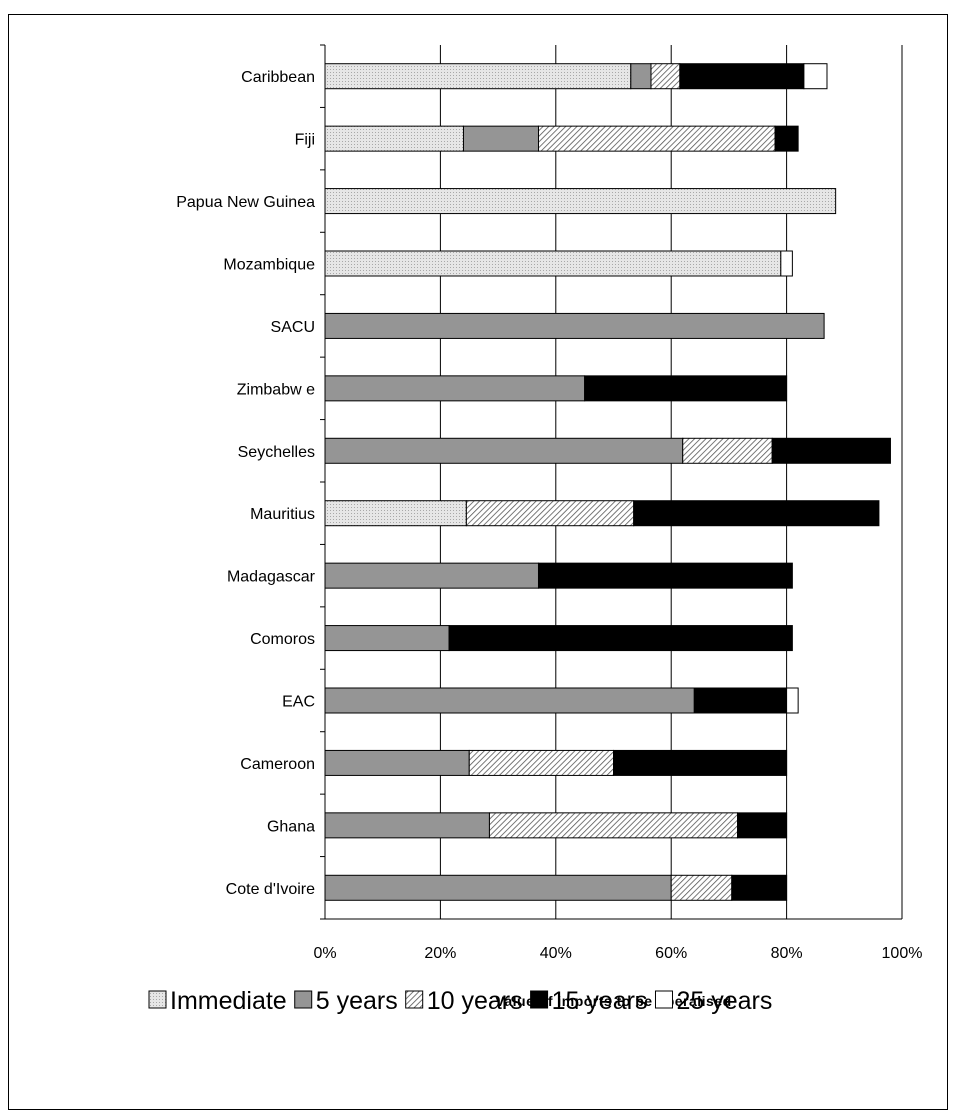 Image resolution: width=953 pixels, height=1115 pixels. What do you see at coordinates (298, 702) in the screenshot?
I see `category-label: EAC` at bounding box center [298, 702].